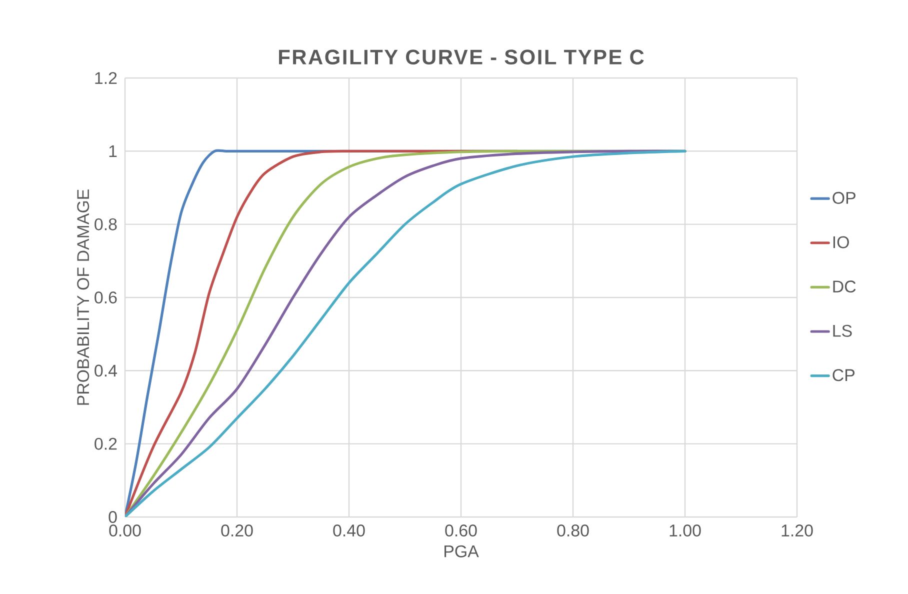 Image resolution: width=908 pixels, height=594 pixels. What do you see at coordinates (841, 242) in the screenshot?
I see `legend-label: IO` at bounding box center [841, 242].